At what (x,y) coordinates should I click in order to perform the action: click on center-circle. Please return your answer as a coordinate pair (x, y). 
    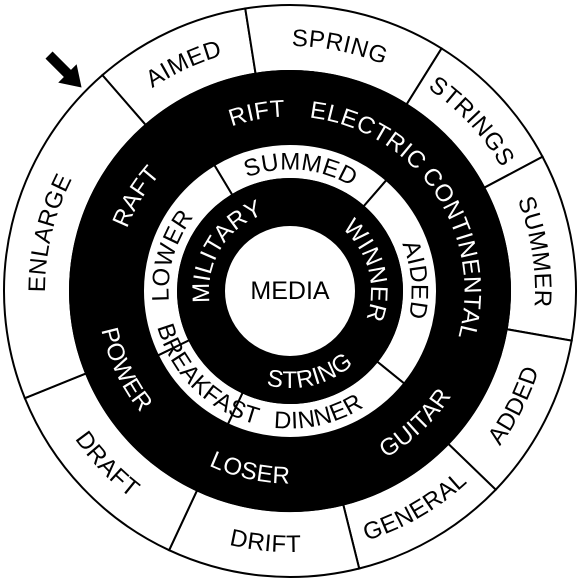
    Looking at the image, I should click on (290, 291).